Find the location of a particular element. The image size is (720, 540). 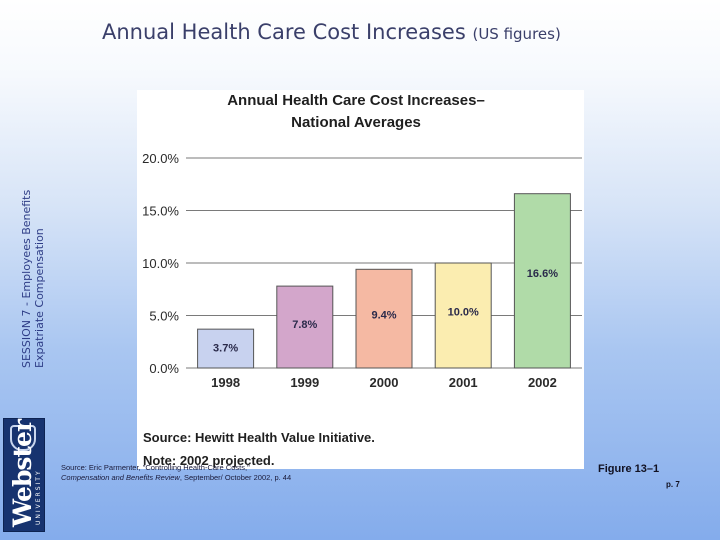

y-tick-label: 10.0% is located at coordinates (160, 263).